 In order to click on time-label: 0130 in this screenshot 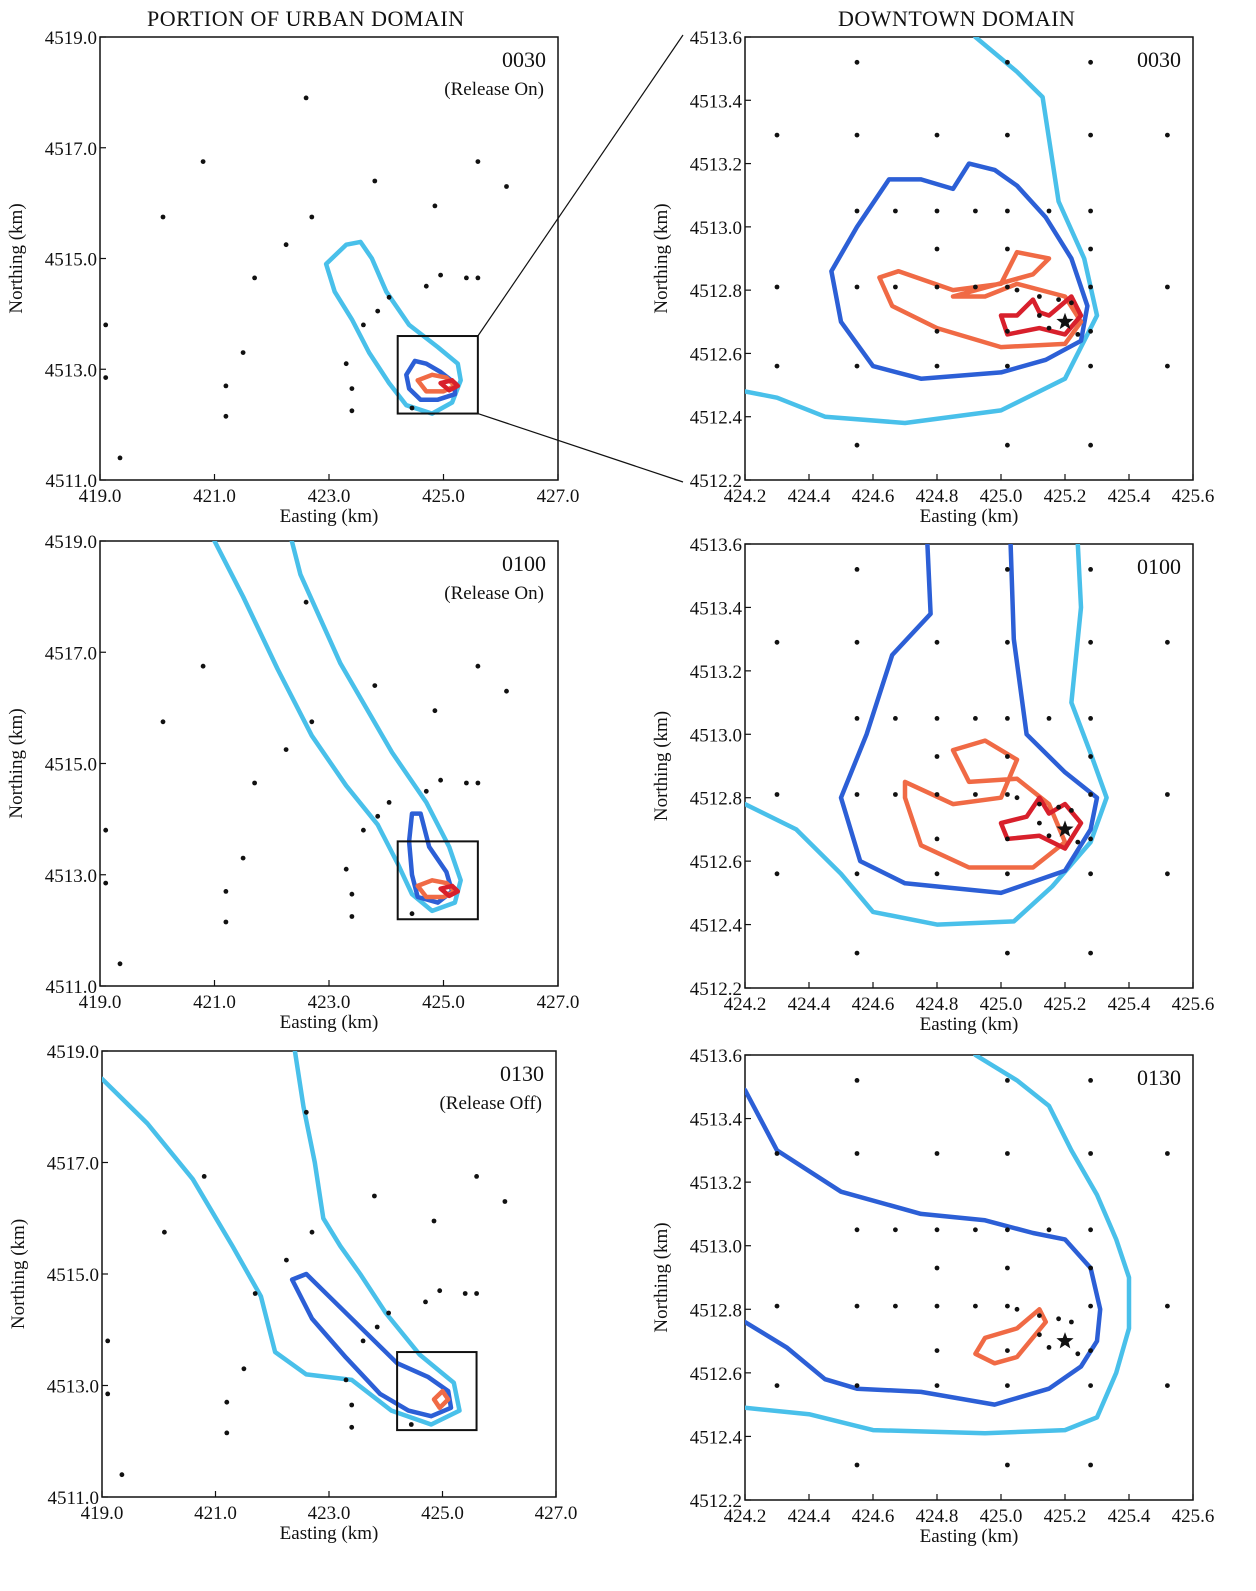, I will do `click(522, 1073)`.